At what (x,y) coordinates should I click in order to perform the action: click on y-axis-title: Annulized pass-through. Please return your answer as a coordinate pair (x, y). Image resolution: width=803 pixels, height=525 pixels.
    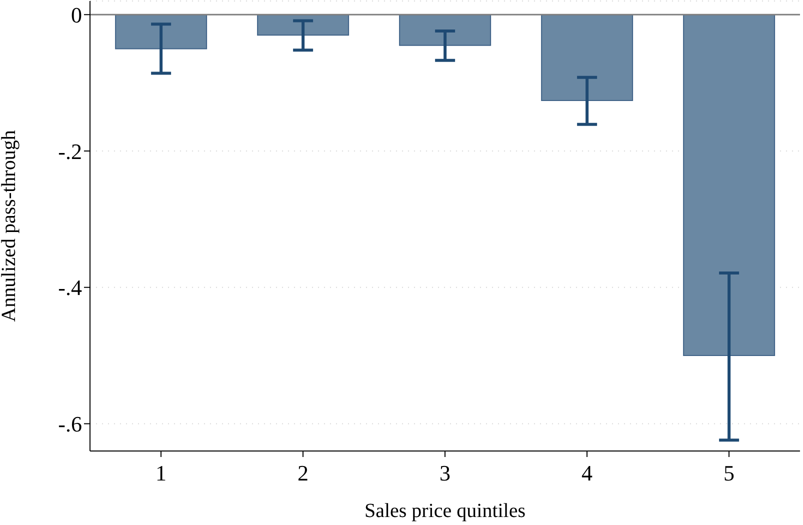
    Looking at the image, I should click on (10, 226).